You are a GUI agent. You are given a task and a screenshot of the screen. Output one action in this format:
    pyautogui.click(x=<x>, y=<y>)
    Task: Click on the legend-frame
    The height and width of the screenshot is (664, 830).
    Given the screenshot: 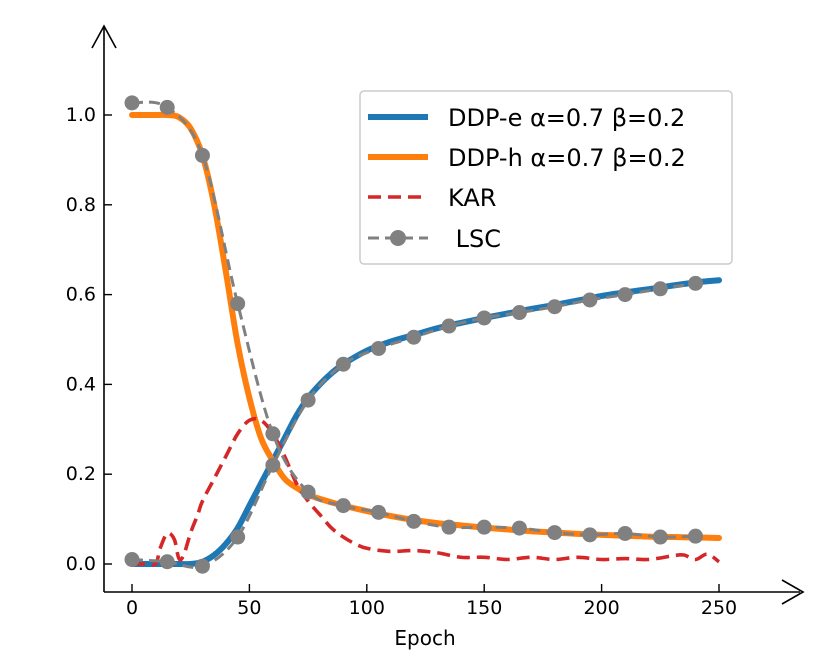 What is the action you would take?
    pyautogui.click(x=546, y=177)
    